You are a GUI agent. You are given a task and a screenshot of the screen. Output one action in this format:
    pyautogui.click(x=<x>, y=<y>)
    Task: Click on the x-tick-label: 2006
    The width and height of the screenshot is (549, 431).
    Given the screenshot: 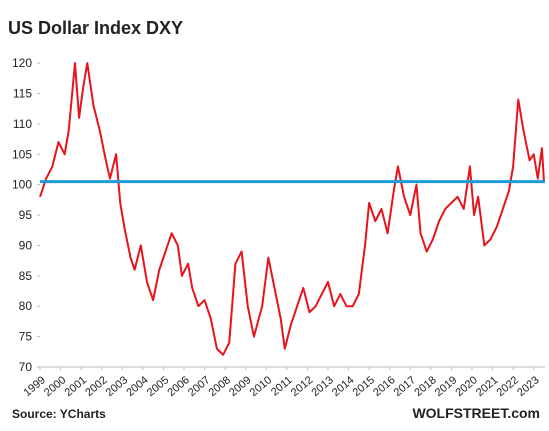 What is the action you would take?
    pyautogui.click(x=178, y=386)
    